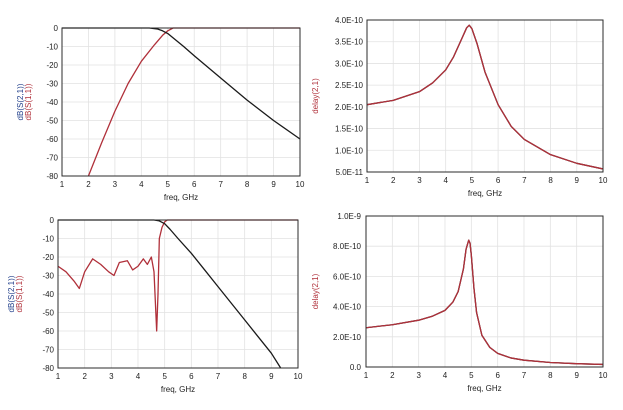  Describe the element at coordinates (356, 367) in the screenshot. I see `y-tick-label: 0.0` at that location.